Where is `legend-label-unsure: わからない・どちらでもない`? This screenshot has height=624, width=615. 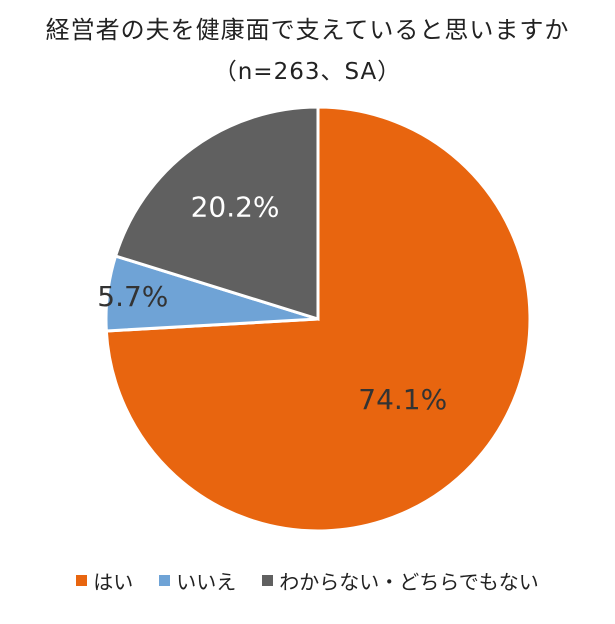
legend-label-unsure: わからない・どちらでもない is located at coordinates (409, 582).